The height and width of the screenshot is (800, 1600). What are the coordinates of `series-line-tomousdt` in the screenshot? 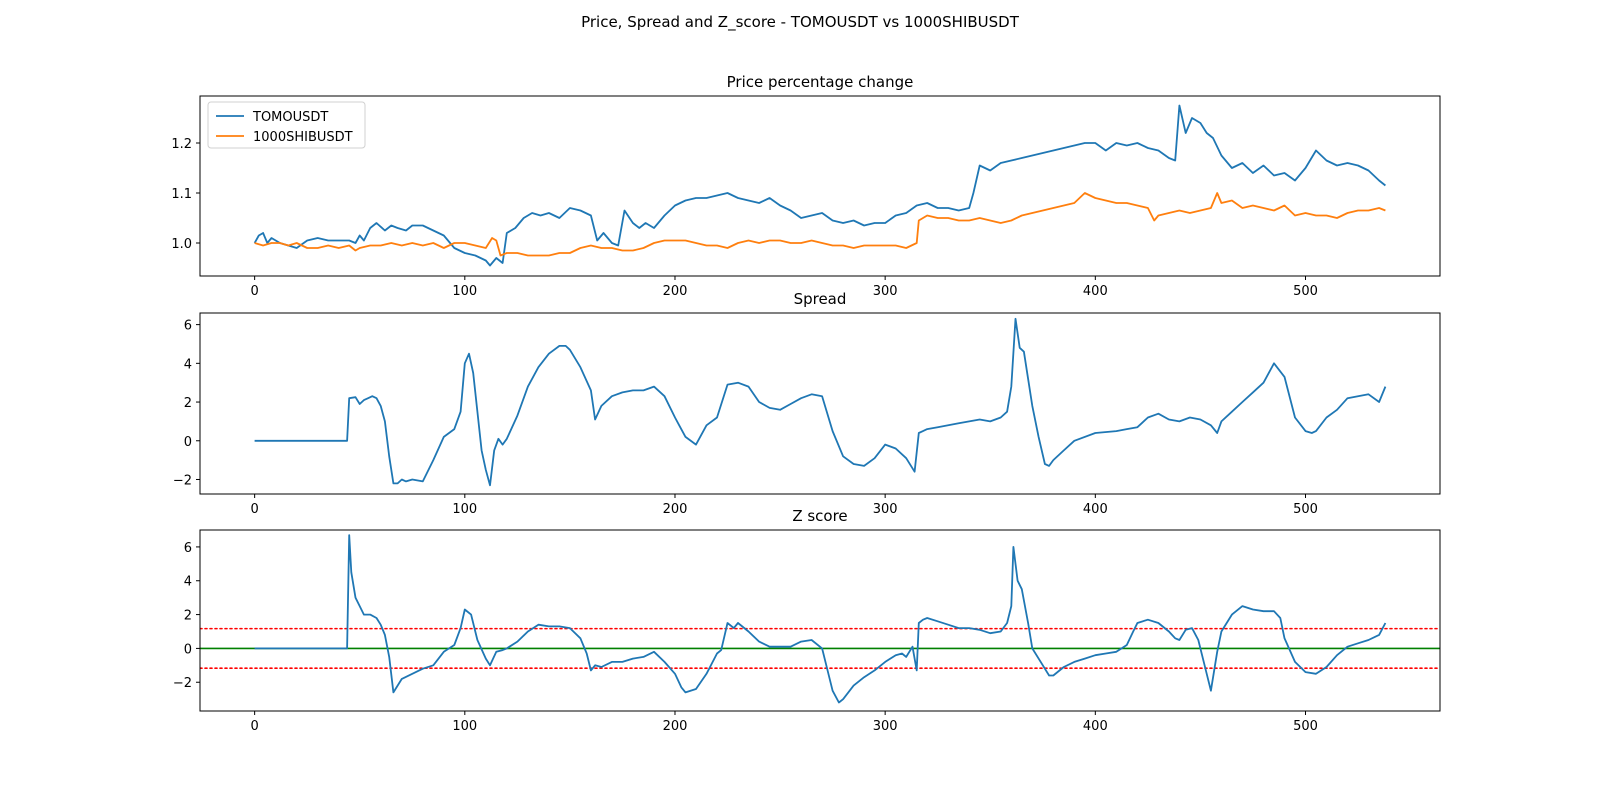 It's located at (819, 185).